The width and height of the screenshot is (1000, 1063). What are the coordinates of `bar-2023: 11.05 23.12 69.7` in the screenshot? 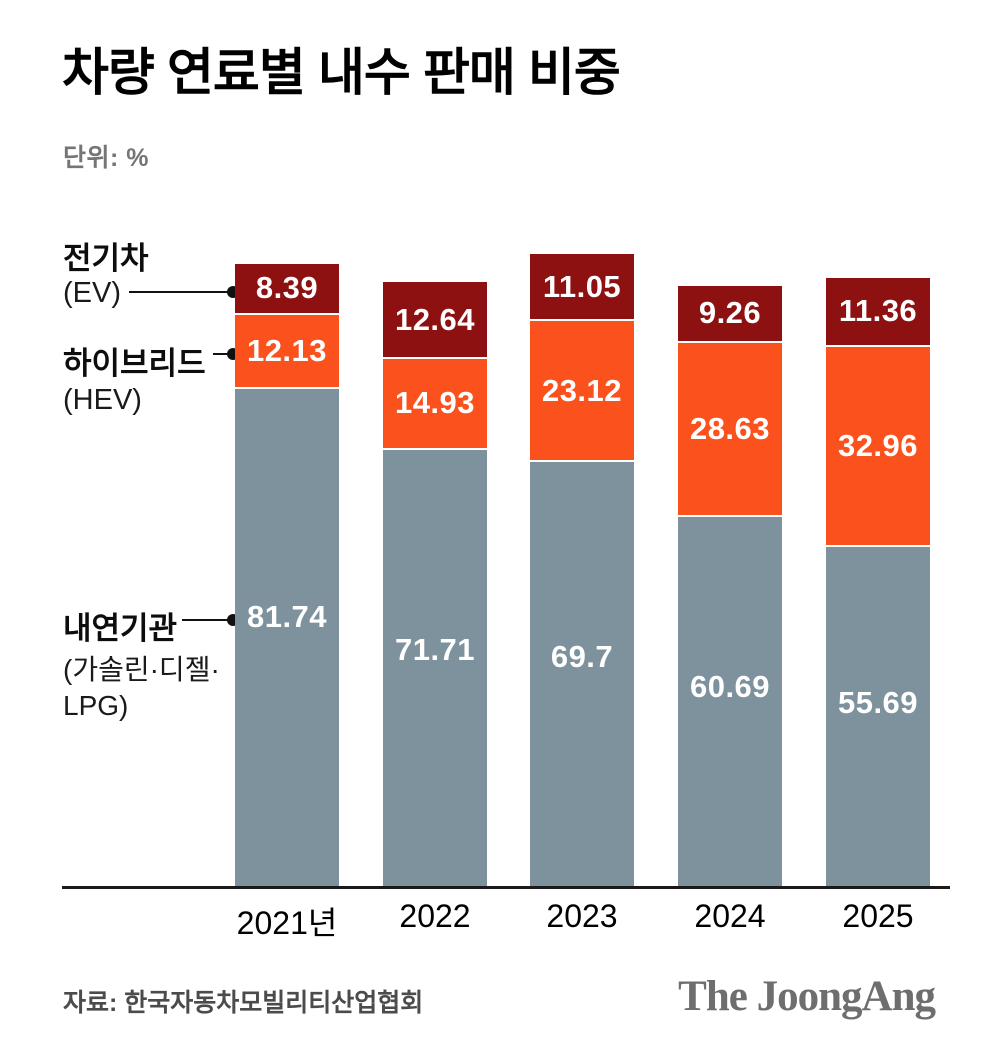 It's located at (582, 570).